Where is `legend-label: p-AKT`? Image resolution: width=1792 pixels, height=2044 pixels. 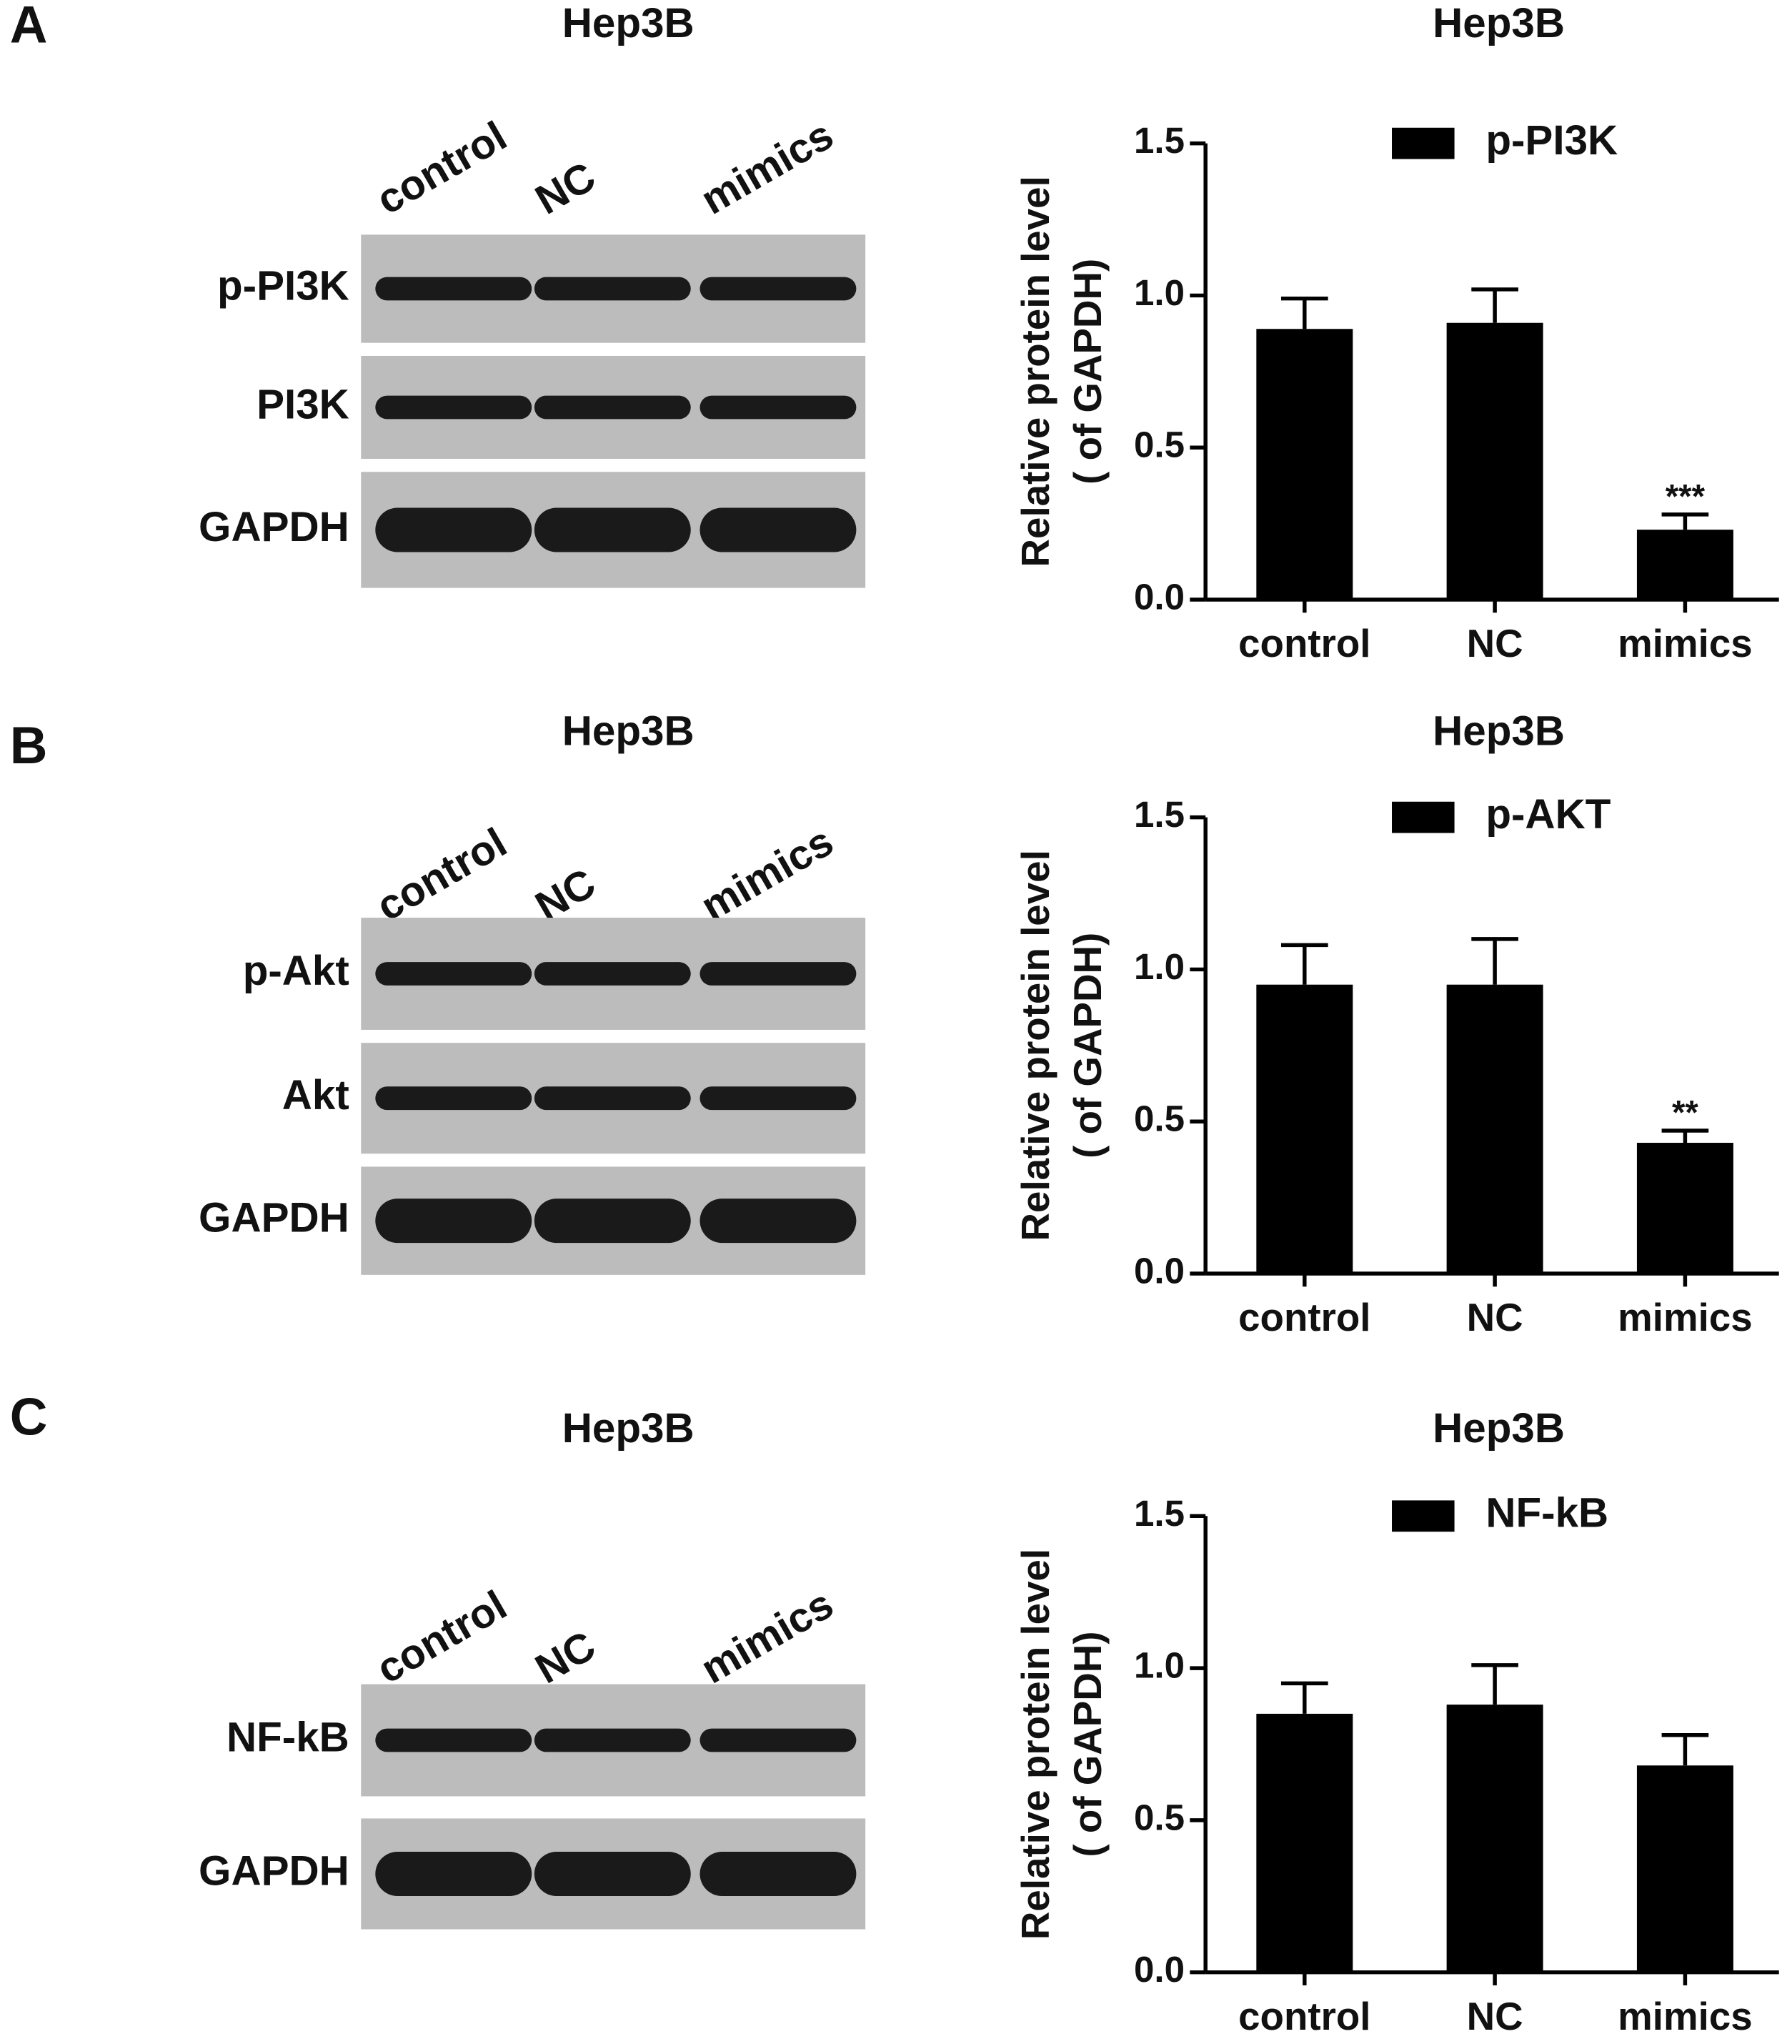 legend-label: p-AKT is located at coordinates (1548, 814).